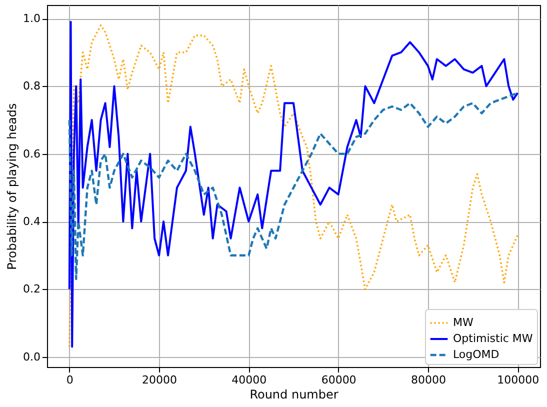 This screenshot has width=547, height=407. I want to click on x-tick-label: 40000, so click(249, 380).